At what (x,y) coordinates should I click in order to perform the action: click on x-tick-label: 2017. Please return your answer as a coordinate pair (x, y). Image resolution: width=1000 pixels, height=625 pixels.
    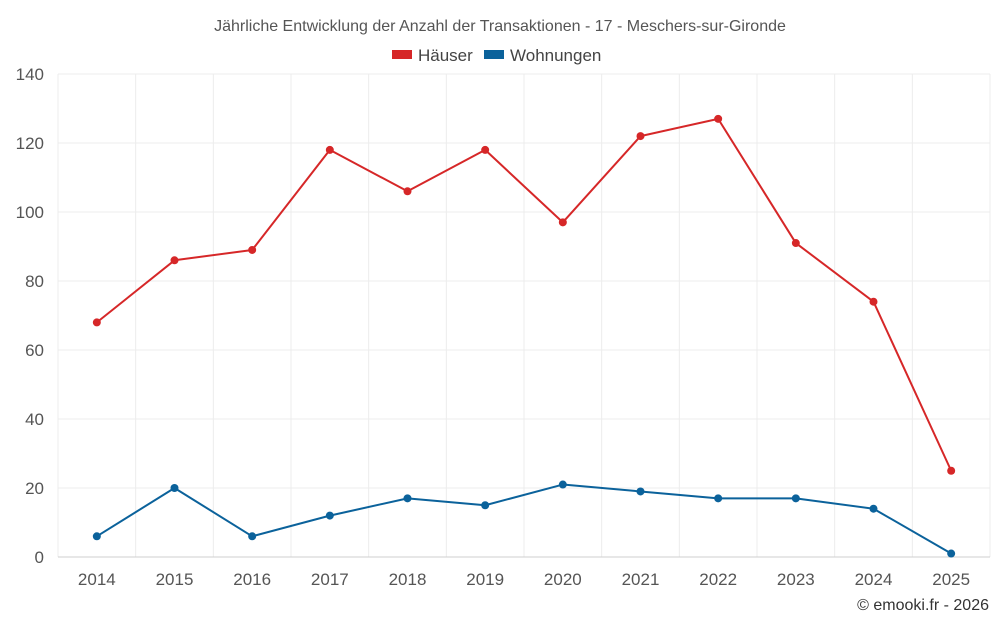
    Looking at the image, I should click on (330, 579).